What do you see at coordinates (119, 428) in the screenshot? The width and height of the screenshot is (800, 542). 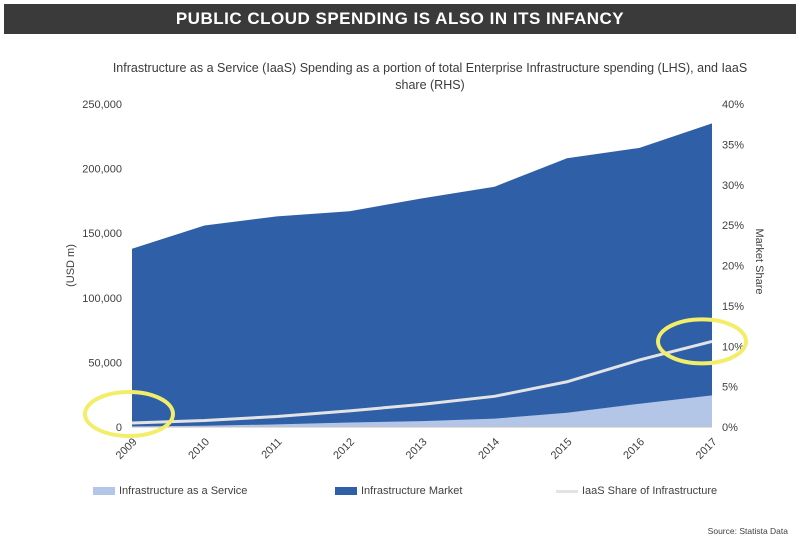 I see `y-tick-label-left: 0` at bounding box center [119, 428].